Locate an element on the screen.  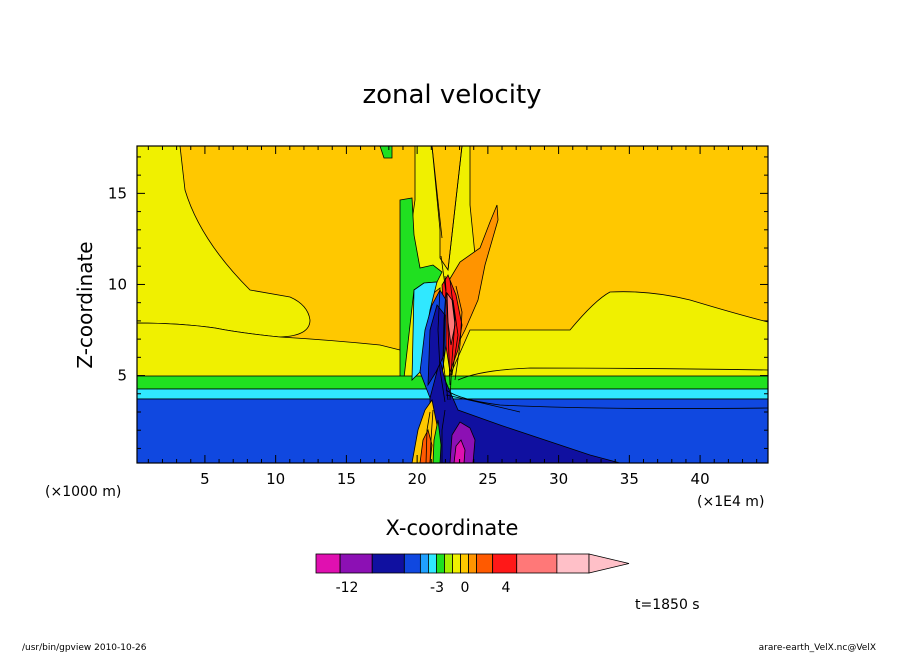
x-tick-label: 15 is located at coordinates (346, 479).